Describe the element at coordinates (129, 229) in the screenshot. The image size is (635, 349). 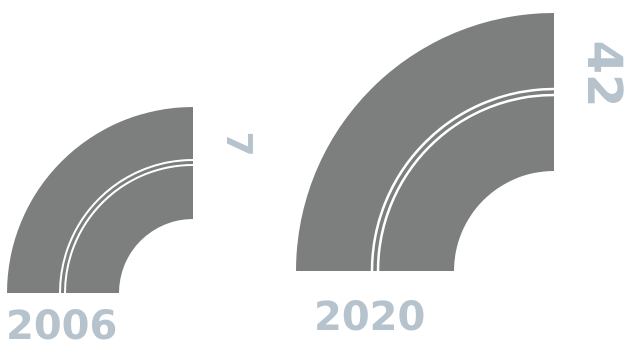
I see `lane-line-2006-inner` at that location.